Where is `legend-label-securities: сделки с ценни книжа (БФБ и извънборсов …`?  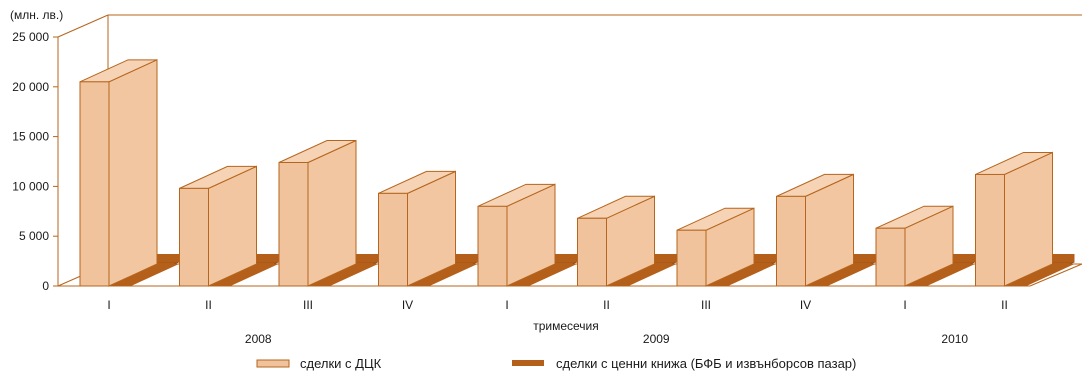
legend-label-securities: сделки с ценни книжа (БФБ и извънборсов … is located at coordinates (706, 363).